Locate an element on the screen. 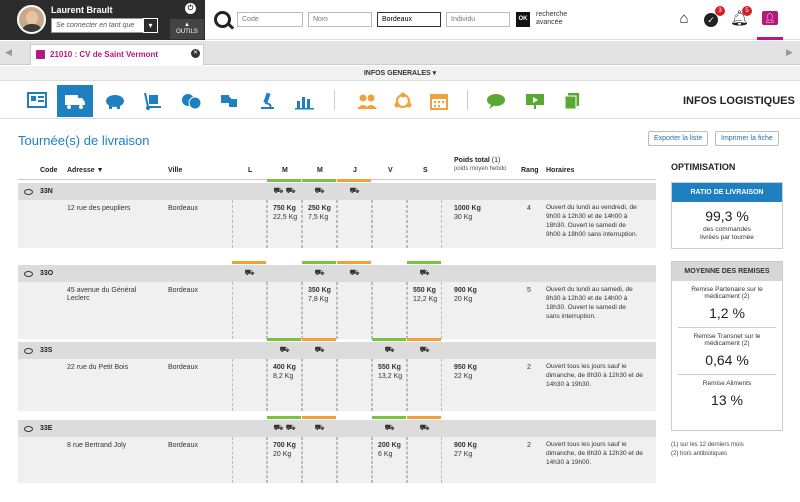 This screenshot has height=502, width=800. presentation-icon is located at coordinates (535, 101).